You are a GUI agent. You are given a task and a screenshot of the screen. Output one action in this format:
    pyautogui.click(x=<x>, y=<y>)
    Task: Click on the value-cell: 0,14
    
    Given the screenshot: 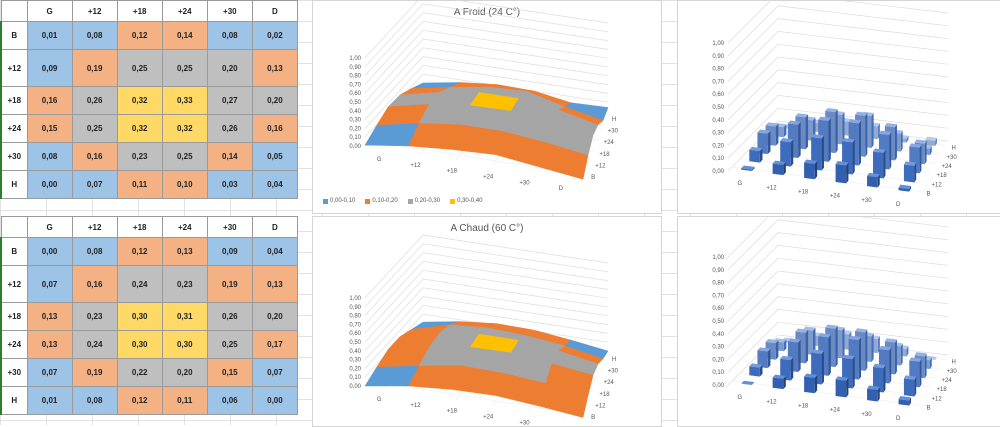 What is the action you would take?
    pyautogui.click(x=184, y=35)
    